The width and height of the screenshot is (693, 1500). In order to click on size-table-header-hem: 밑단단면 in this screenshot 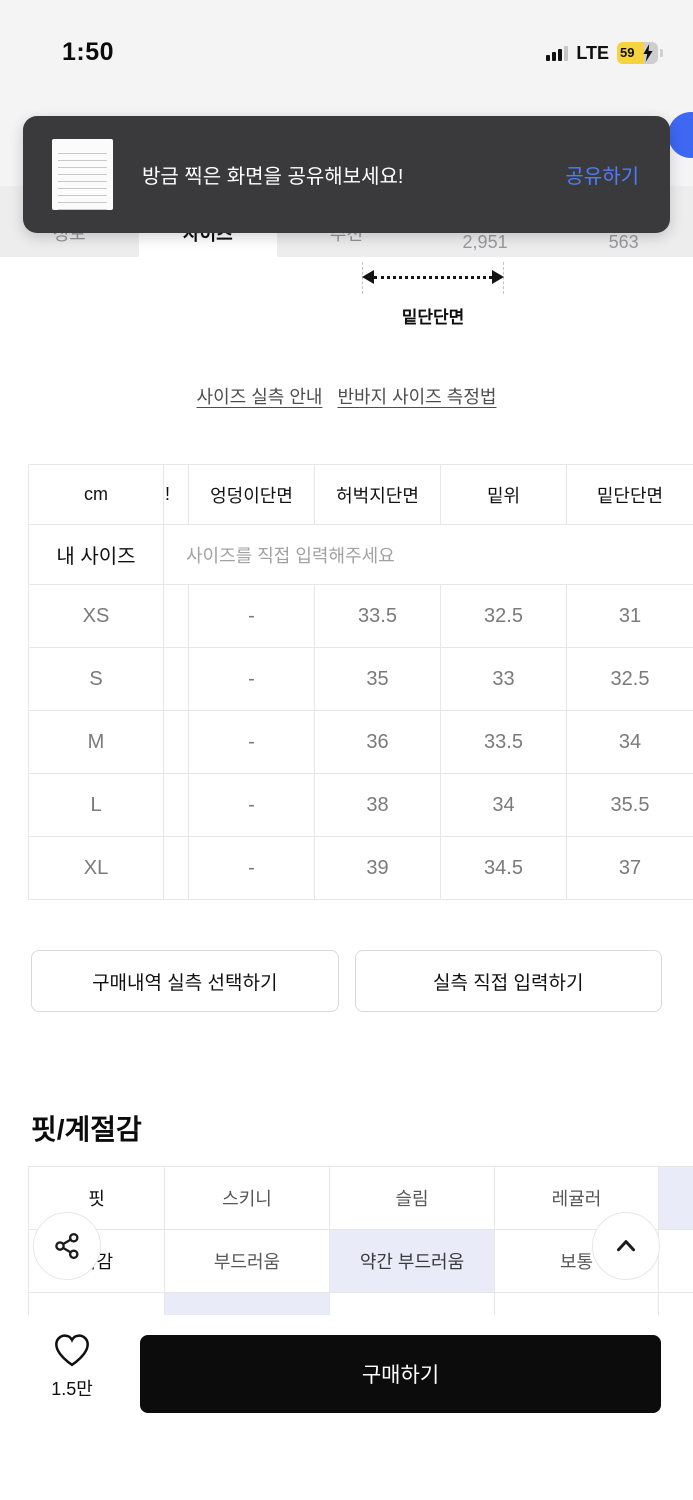, I will do `click(630, 495)`.